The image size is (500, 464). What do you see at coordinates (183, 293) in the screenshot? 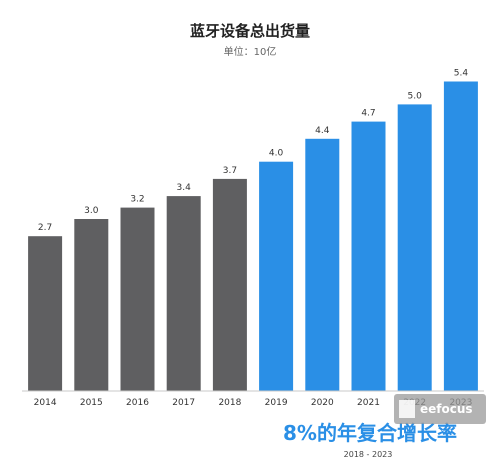
I see `bar-2017` at bounding box center [183, 293].